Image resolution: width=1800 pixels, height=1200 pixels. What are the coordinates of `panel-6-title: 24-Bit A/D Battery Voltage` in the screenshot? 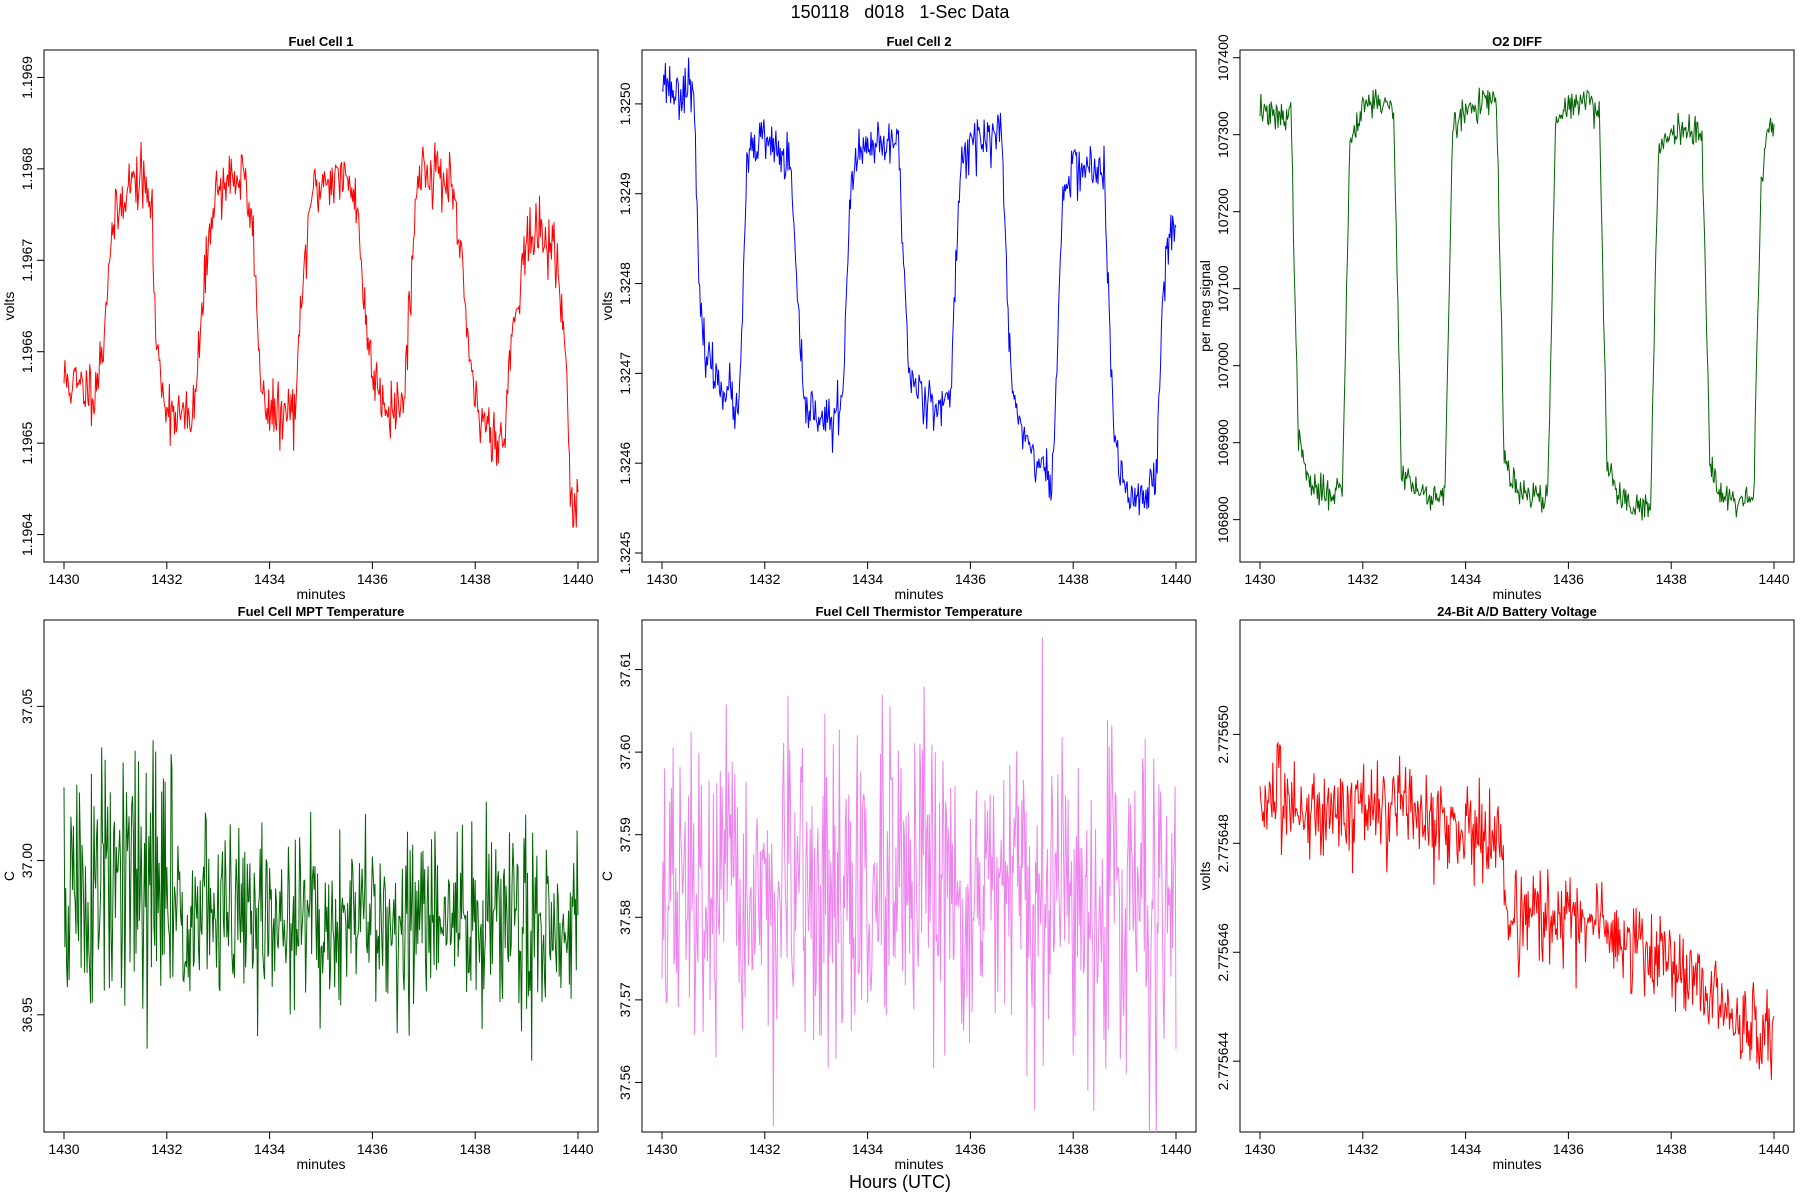 It's located at (1517, 611).